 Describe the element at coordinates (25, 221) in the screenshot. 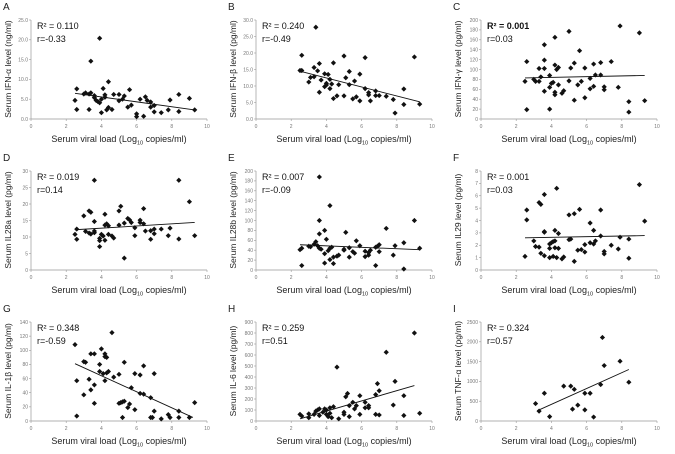

I see `y-tick-label: 15` at that location.